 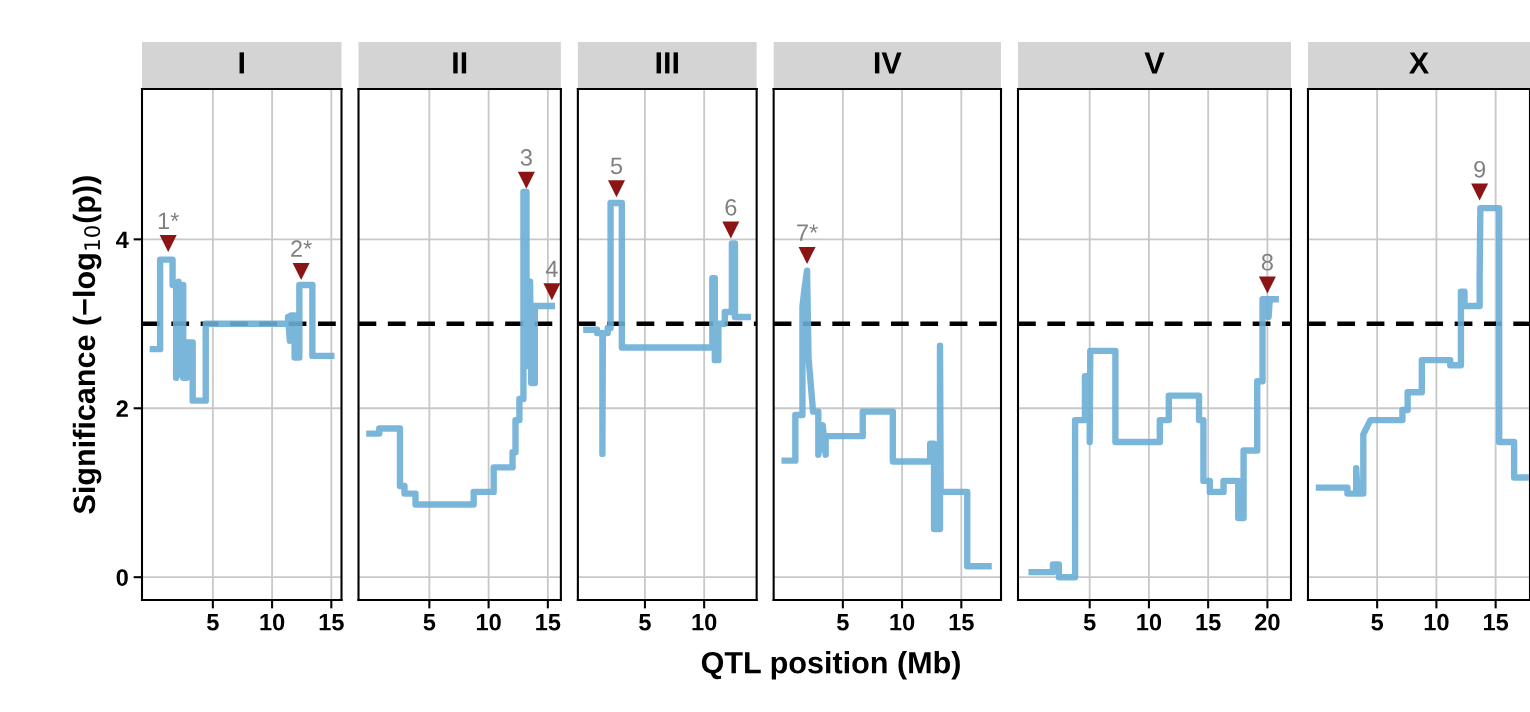 What do you see at coordinates (1419, 63) in the screenshot?
I see `chart-title: X` at bounding box center [1419, 63].